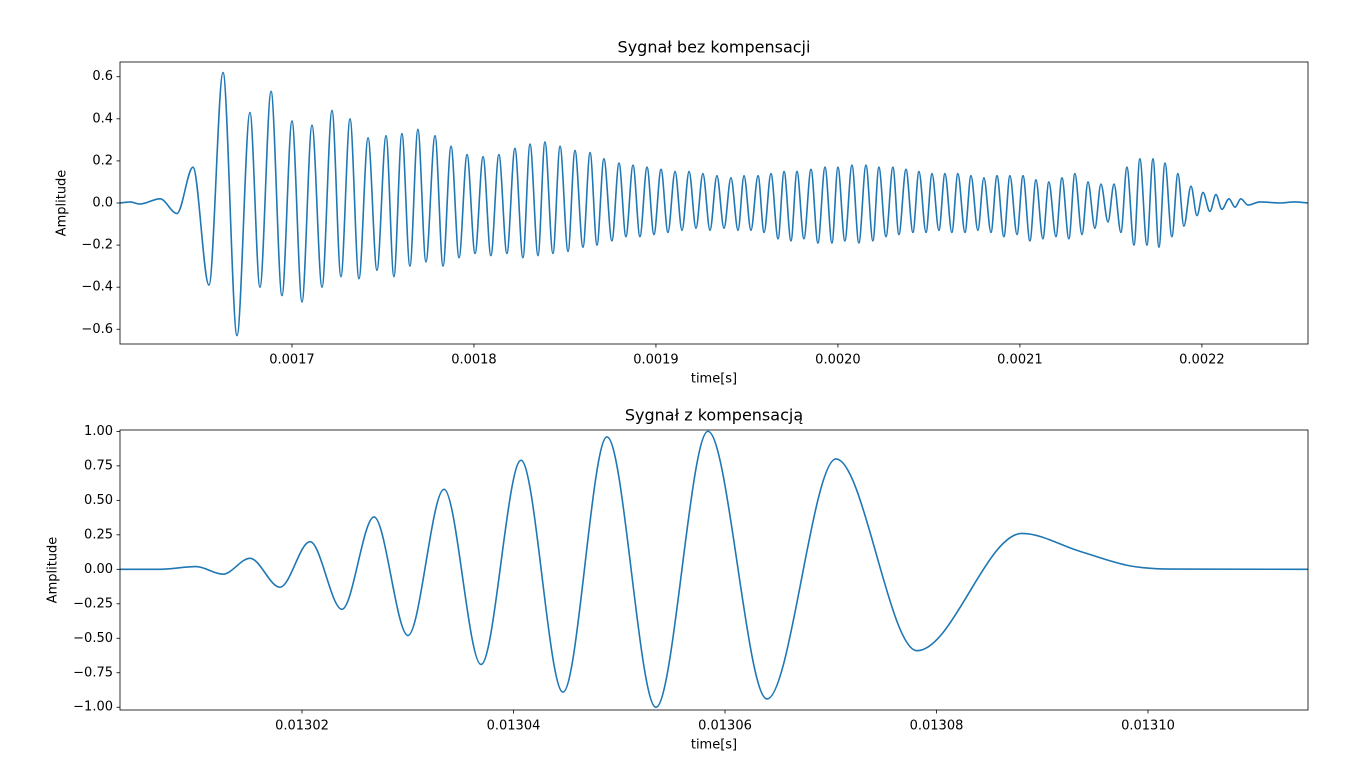  I want to click on y-tick-label: 0.50, so click(98, 500).